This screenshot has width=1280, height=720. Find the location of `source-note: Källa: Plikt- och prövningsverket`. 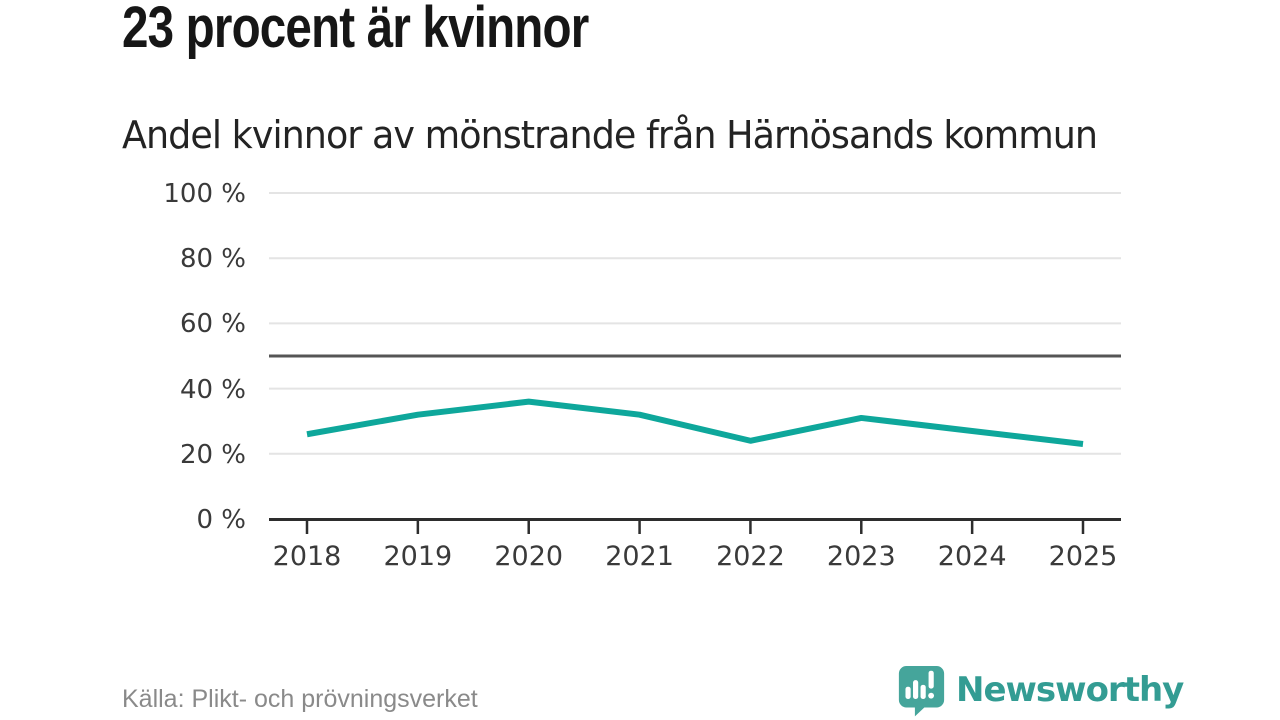

source-note: Källa: Plikt- och prövningsverket is located at coordinates (300, 699).